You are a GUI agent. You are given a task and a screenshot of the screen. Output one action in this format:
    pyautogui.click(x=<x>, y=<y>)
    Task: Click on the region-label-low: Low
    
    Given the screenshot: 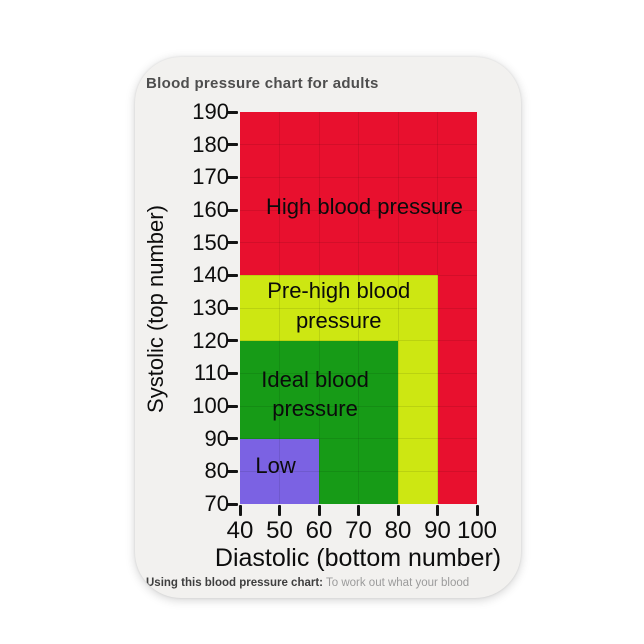 What is the action you would take?
    pyautogui.click(x=275, y=466)
    